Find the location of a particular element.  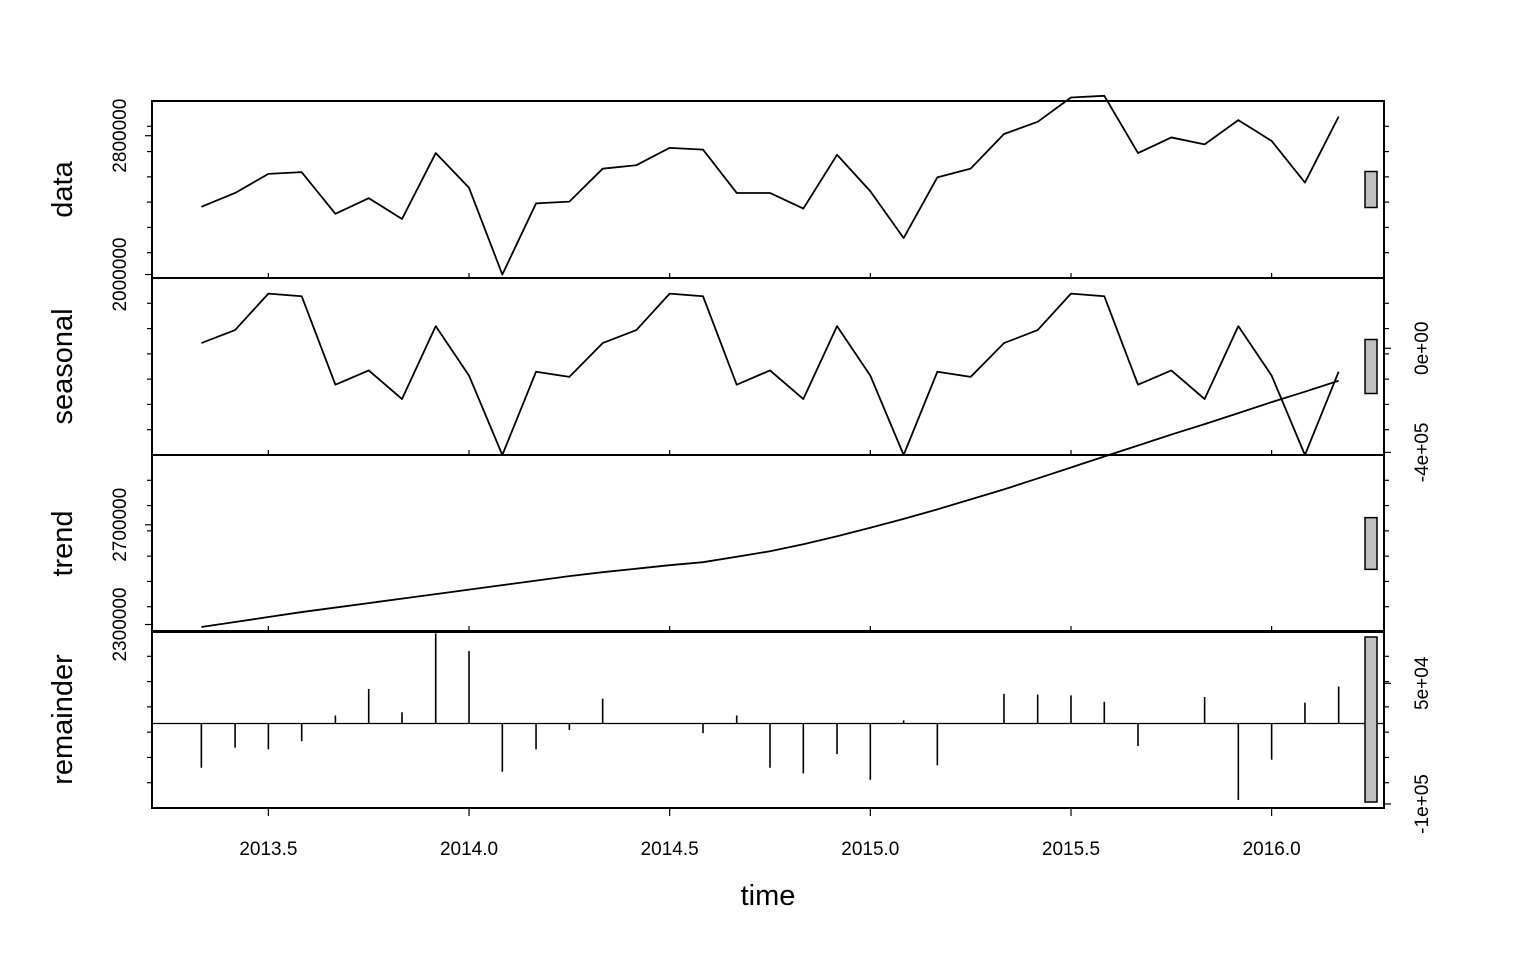

x-tick-label: 2015.5 is located at coordinates (1071, 849).